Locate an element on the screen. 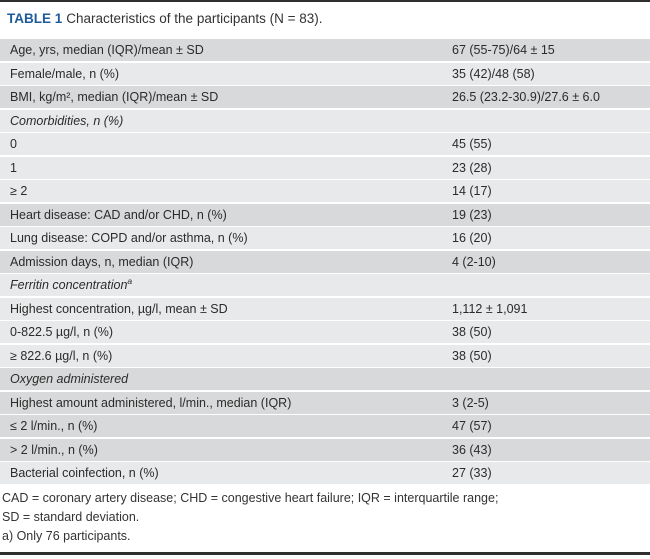 This screenshot has height=559, width=650. row-label: Bacterial coinfection, n (%) is located at coordinates (79, 473).